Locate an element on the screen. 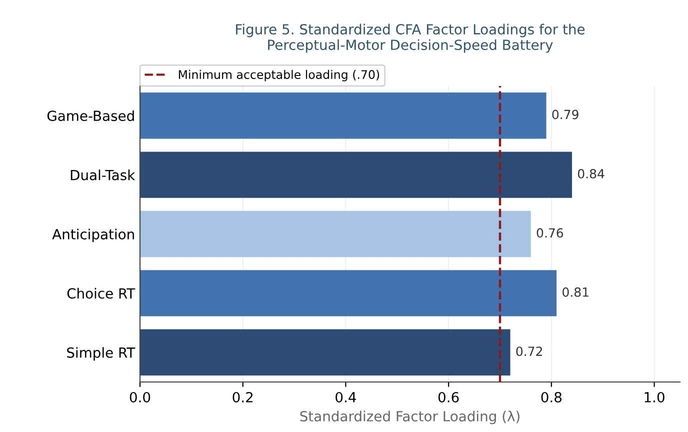 The image size is (688, 432). data-label: 0.76 is located at coordinates (550, 233).